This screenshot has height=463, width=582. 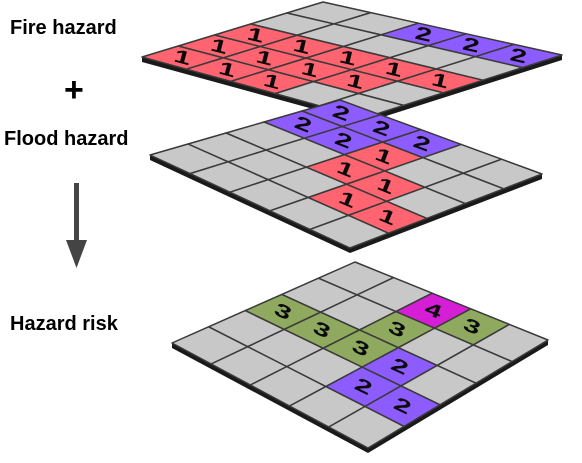 What do you see at coordinates (64, 324) in the screenshot?
I see `hazard-risk-label: Hazard risk` at bounding box center [64, 324].